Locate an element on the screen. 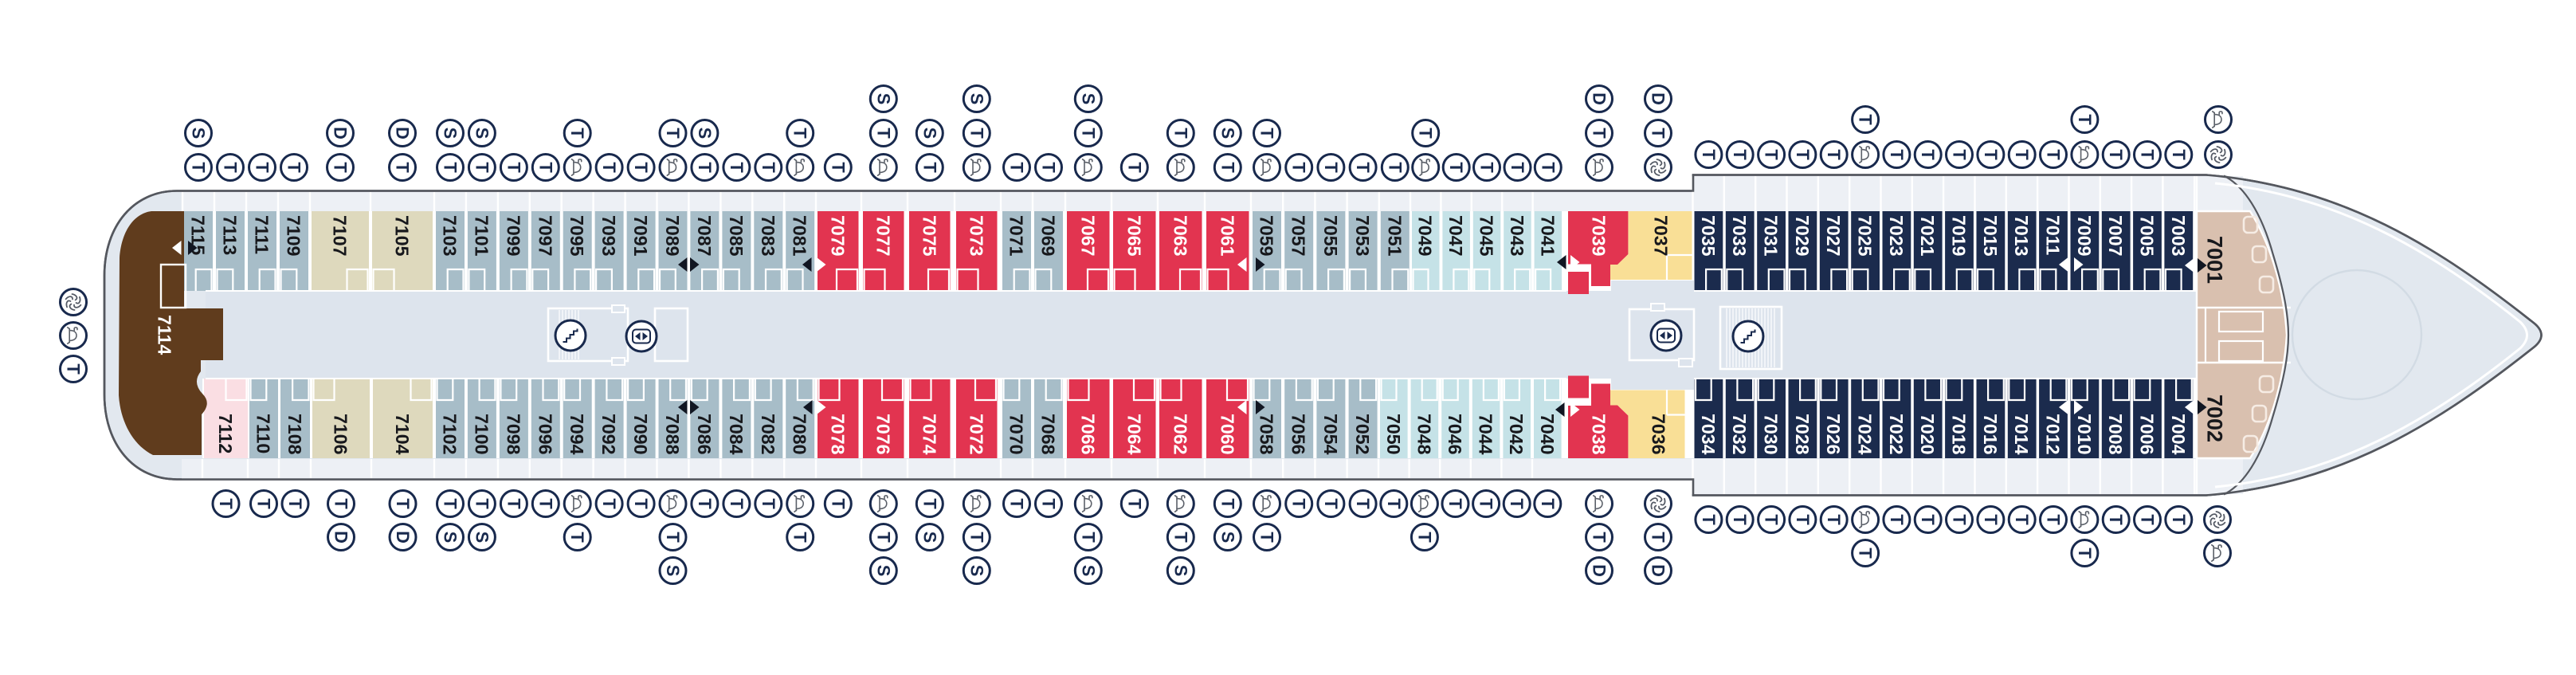 The image size is (2576, 675). svg-text: 7020 is located at coordinates (1927, 434).